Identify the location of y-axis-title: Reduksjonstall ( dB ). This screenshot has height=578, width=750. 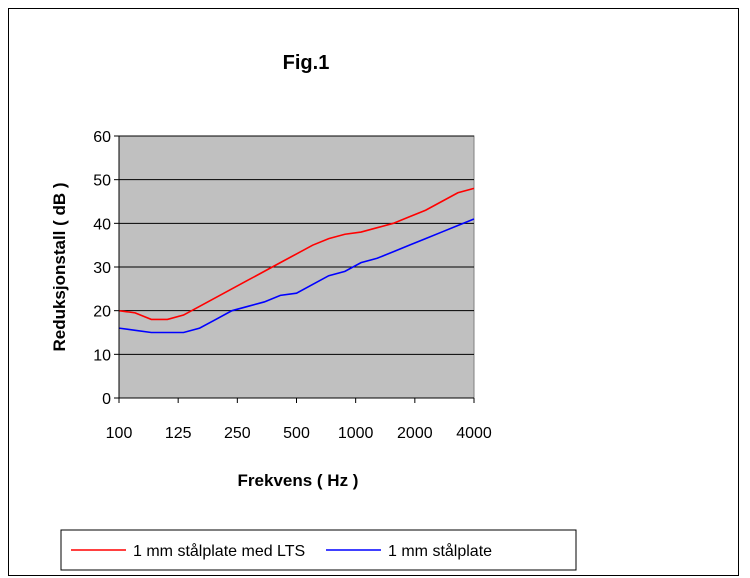
(59, 266).